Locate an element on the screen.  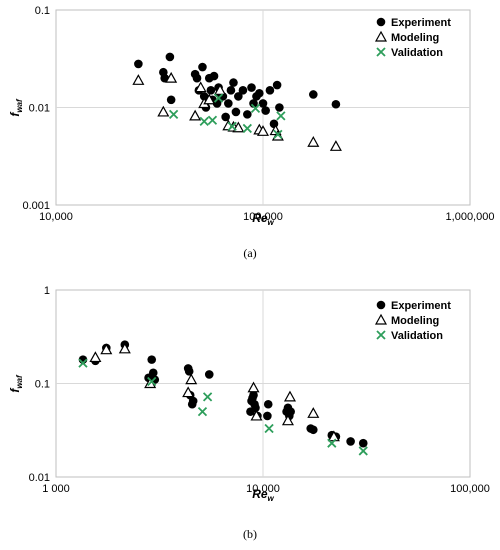
legend-label: Experiment is located at coordinates (421, 306).